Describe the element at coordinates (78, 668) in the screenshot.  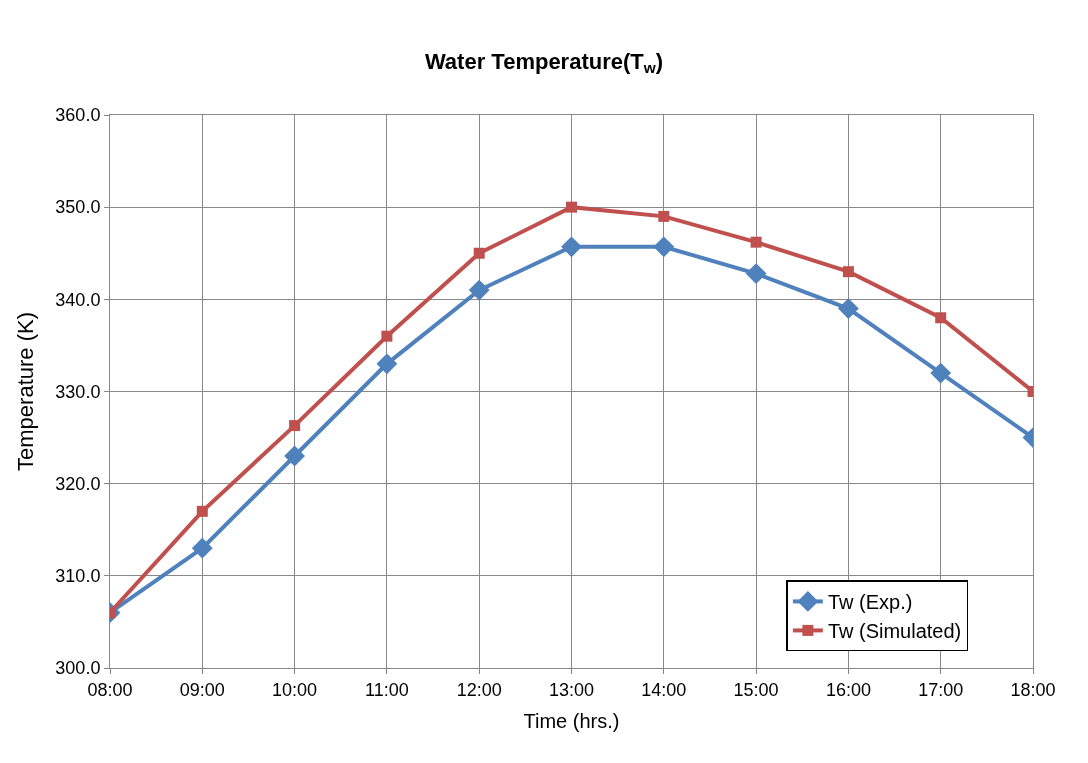
I see `y-tick-label: 300.0` at that location.